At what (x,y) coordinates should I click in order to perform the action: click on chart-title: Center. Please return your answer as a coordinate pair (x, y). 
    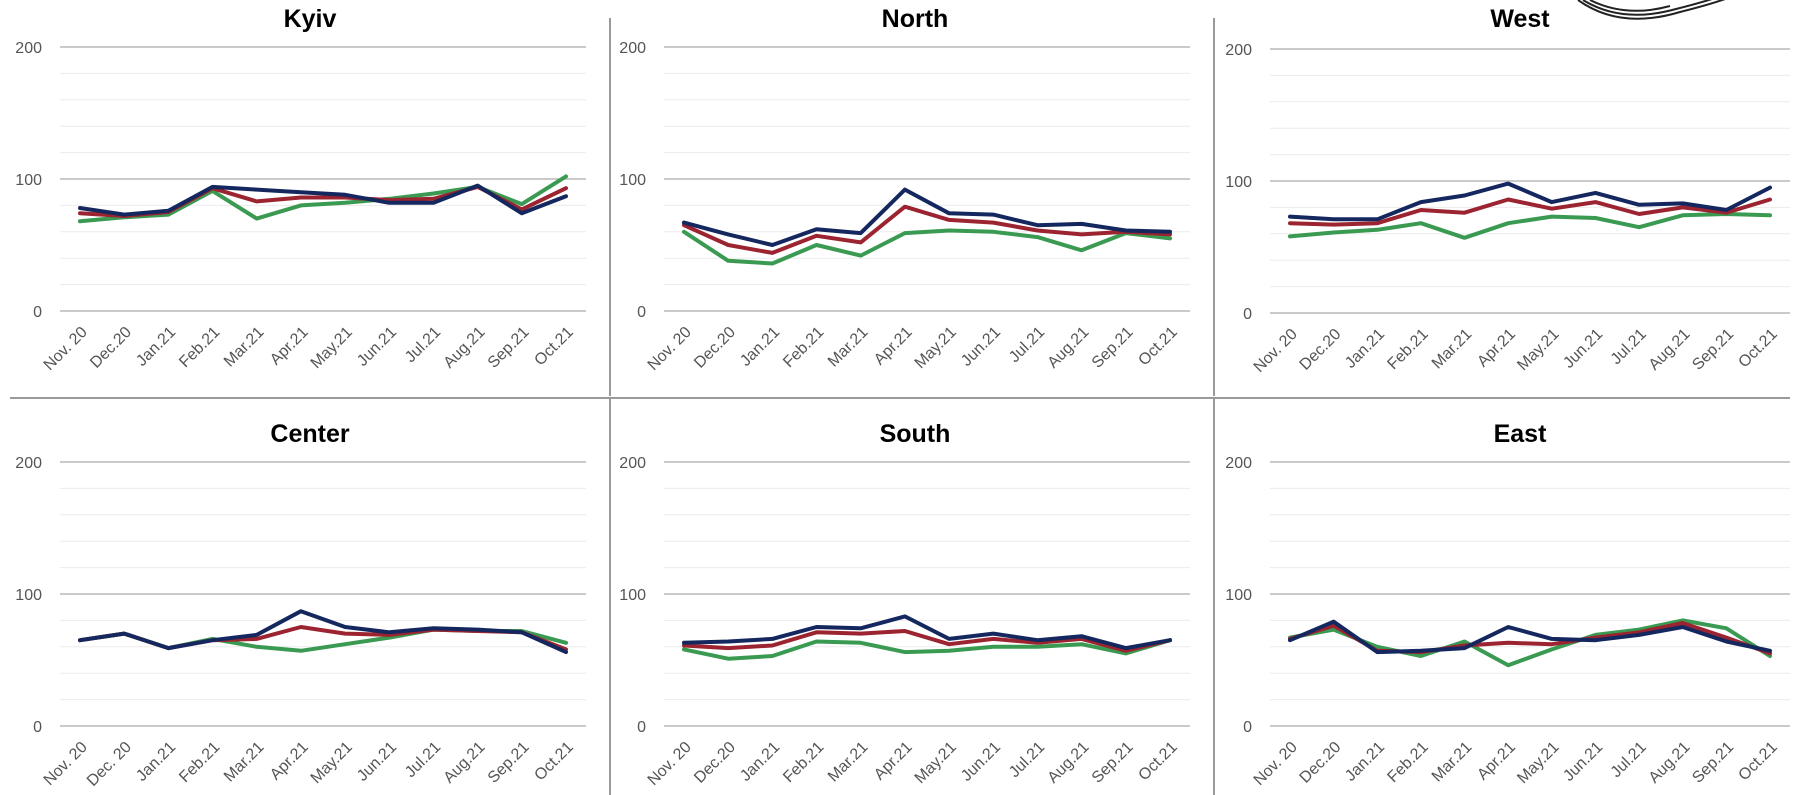
    Looking at the image, I should click on (309, 434).